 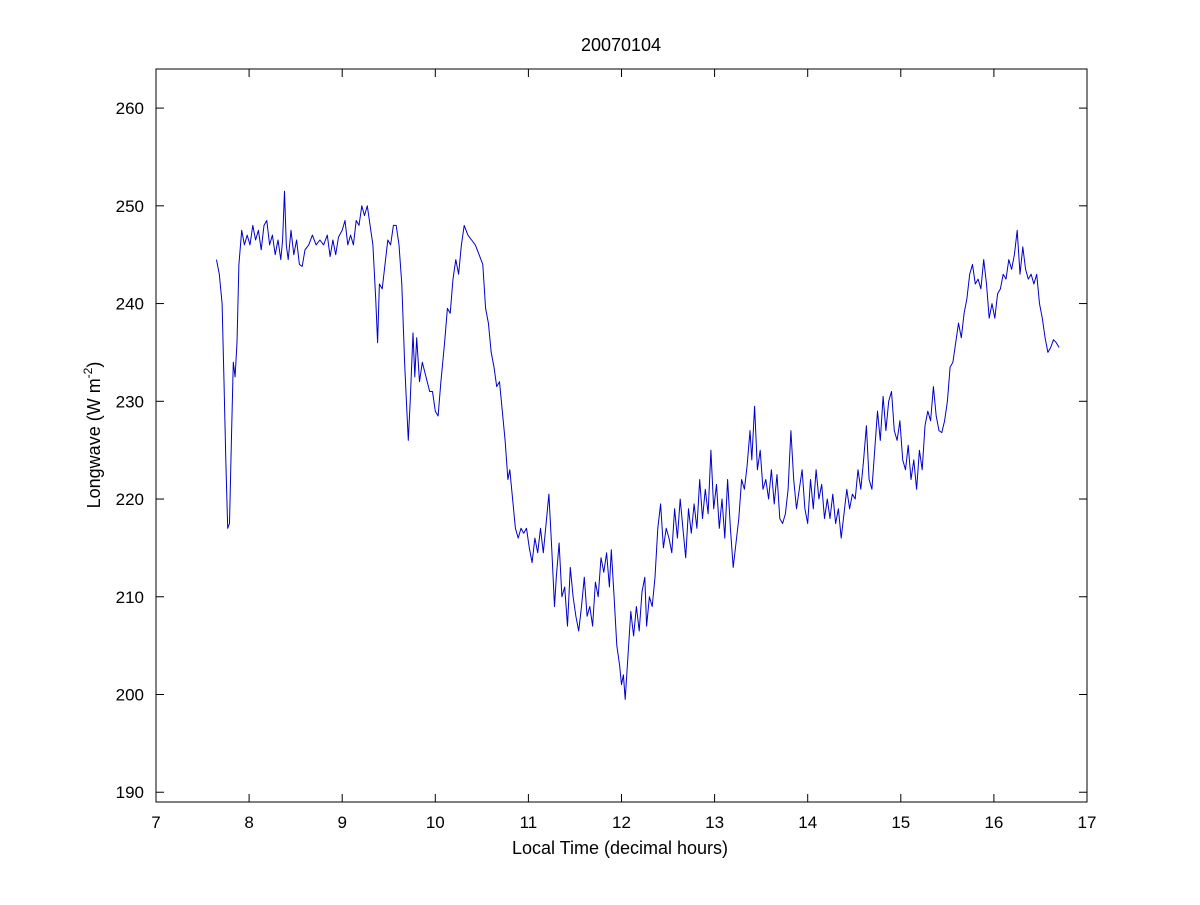 I want to click on y-tick-label: 240, so click(x=130, y=304).